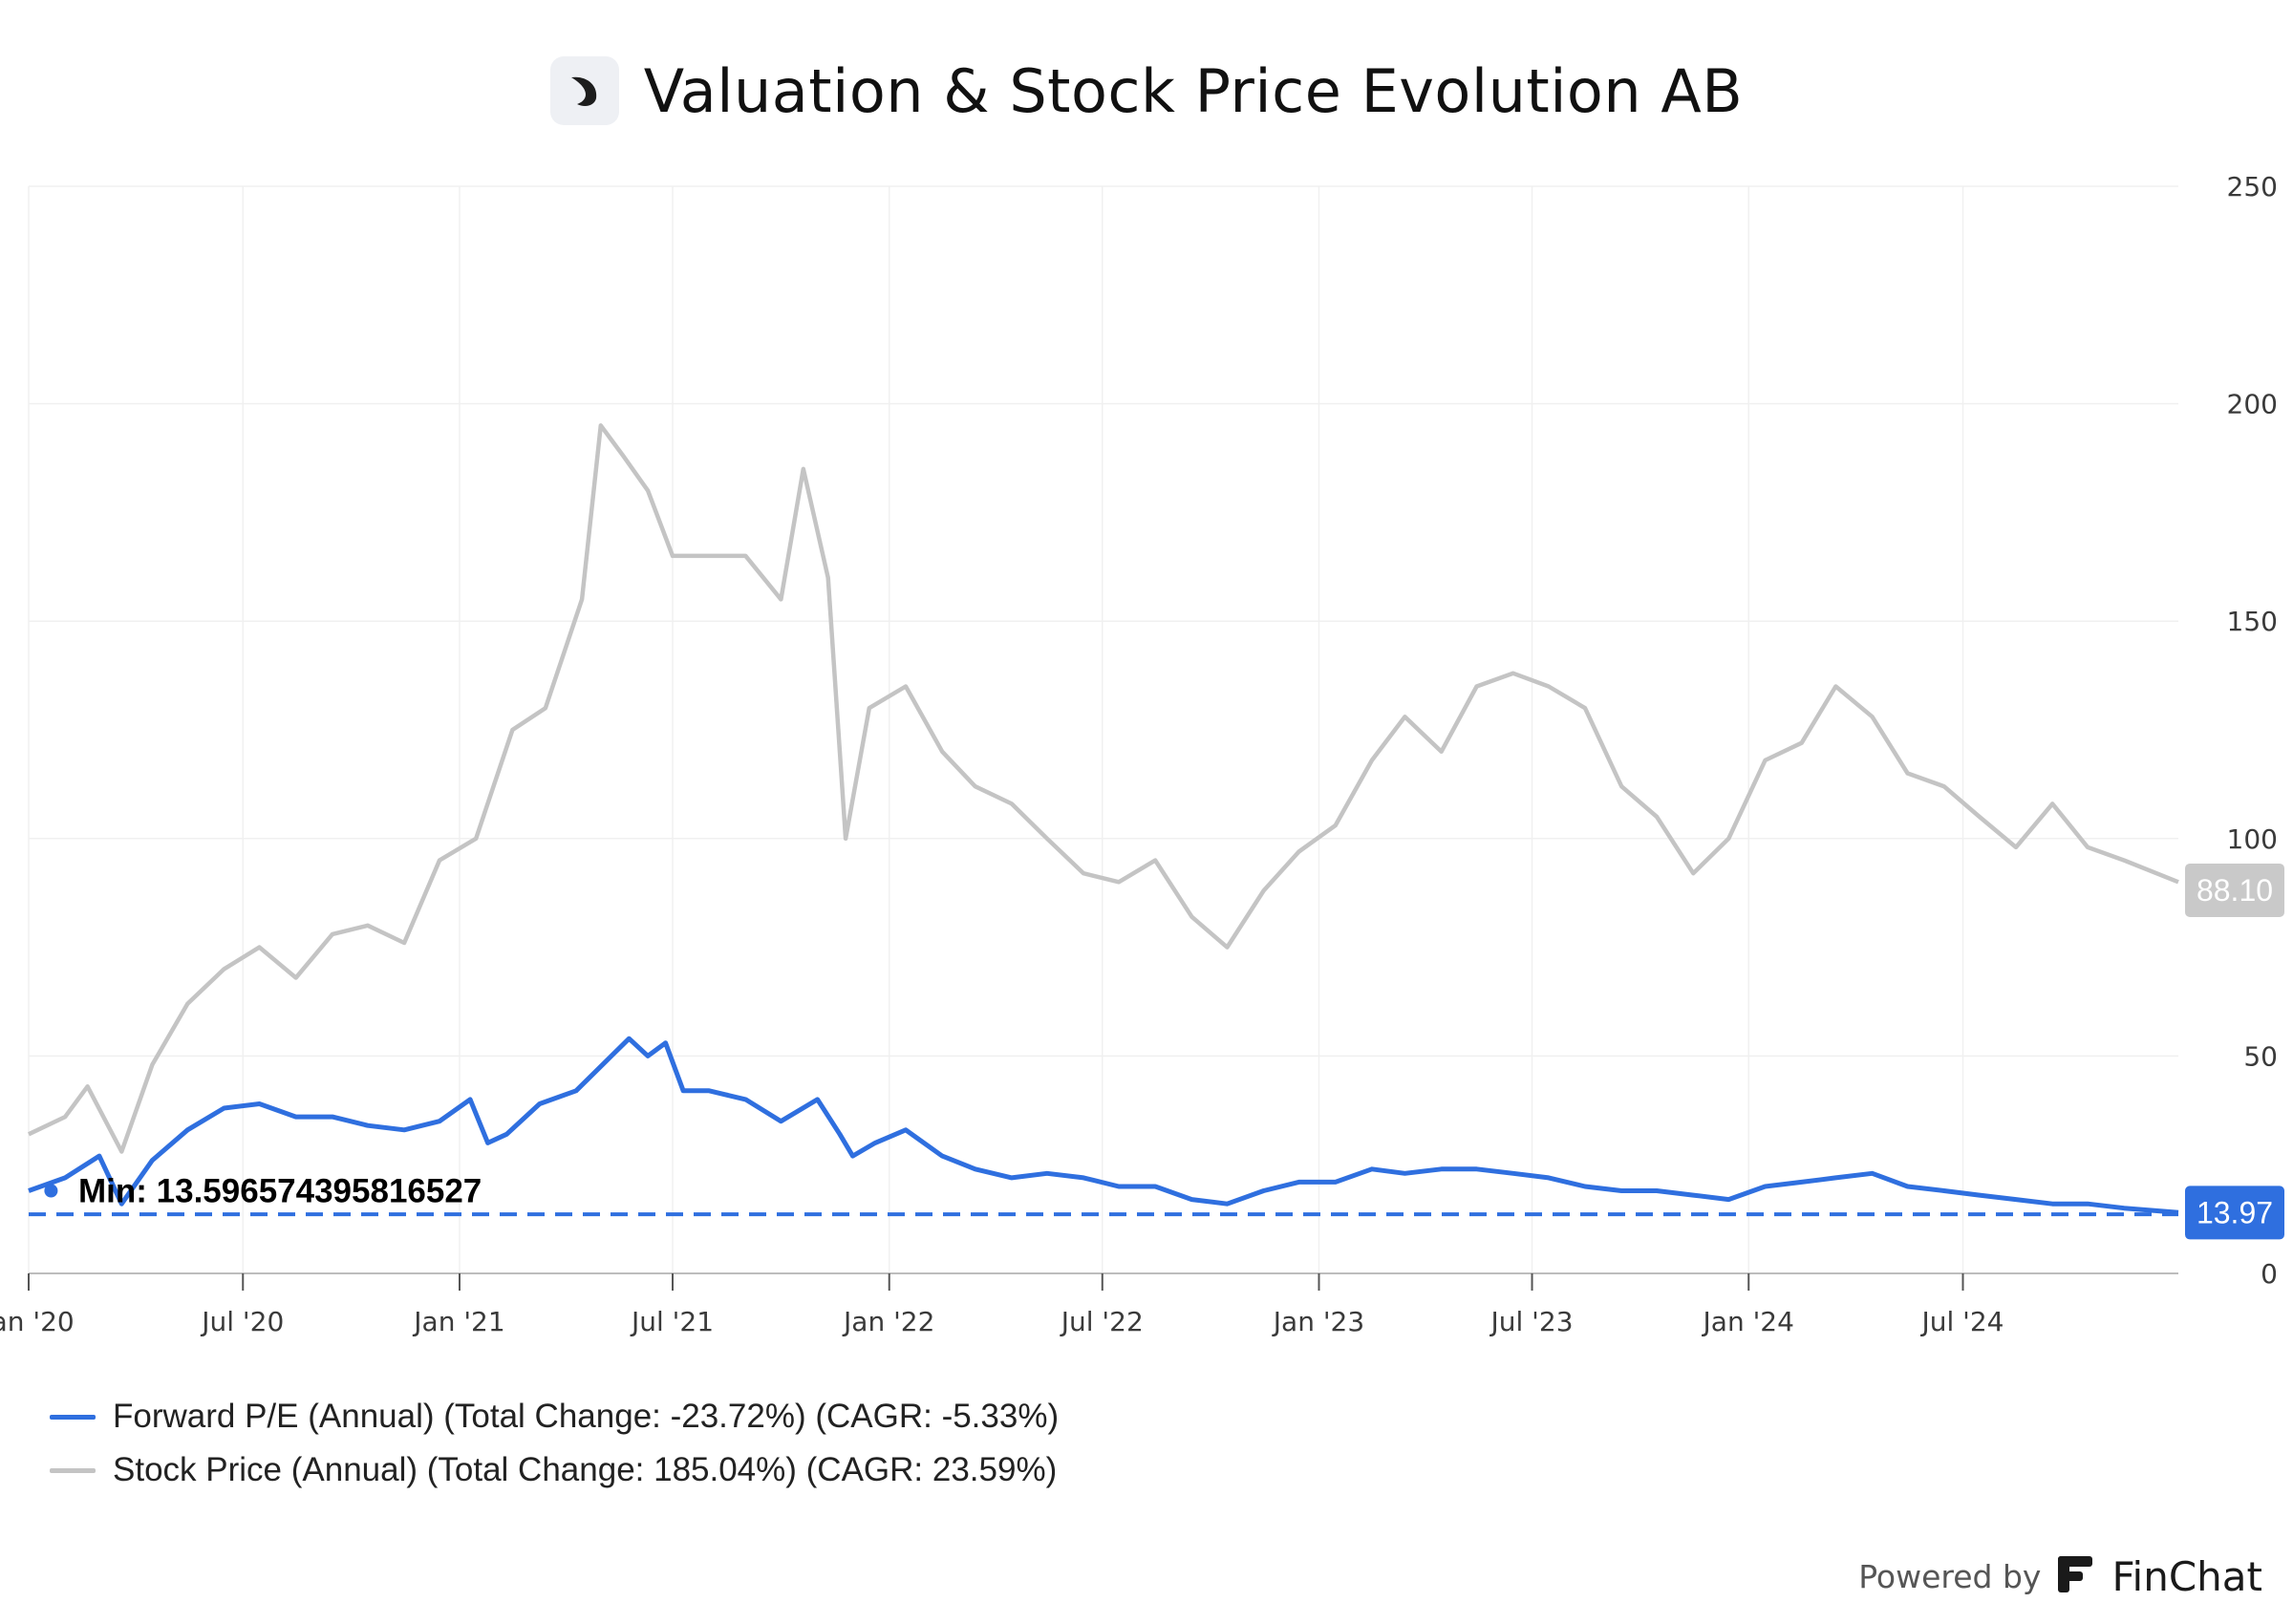 The width and height of the screenshot is (2293, 1624). I want to click on last-value-badge-forward-pe-box, so click(2234, 1213).